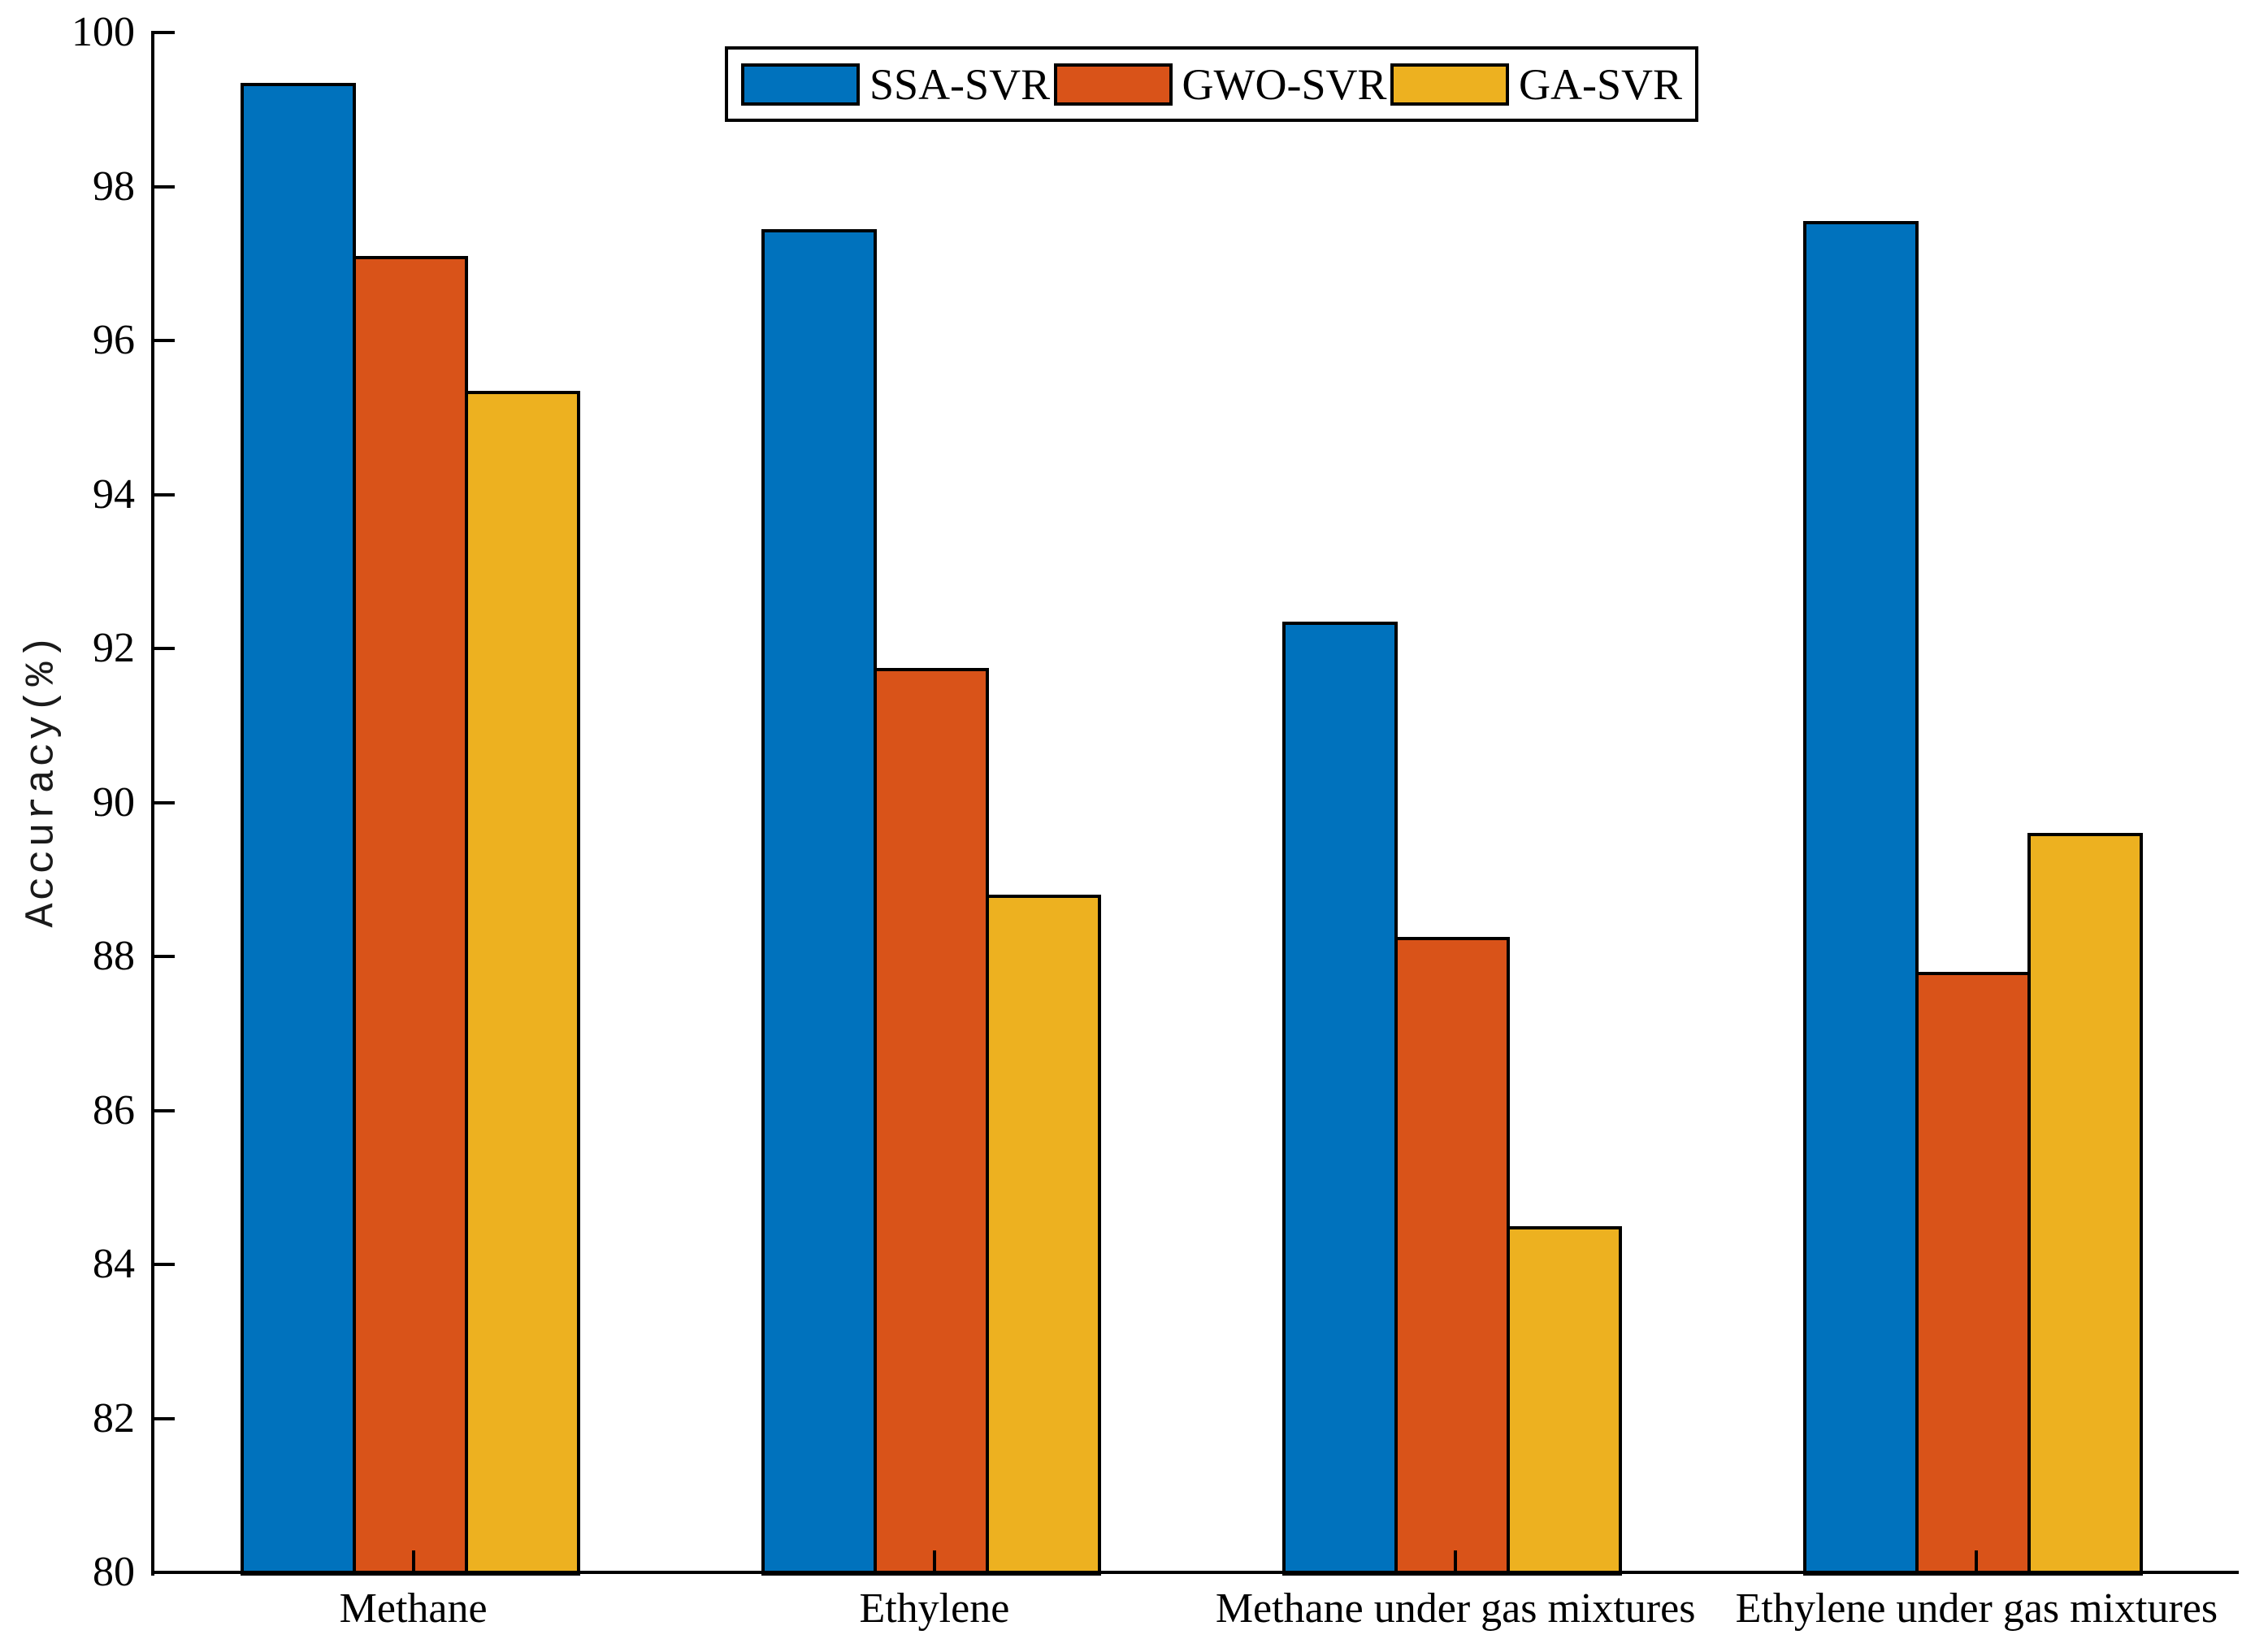  I want to click on legend-swatch-ssa-svr, so click(800, 84).